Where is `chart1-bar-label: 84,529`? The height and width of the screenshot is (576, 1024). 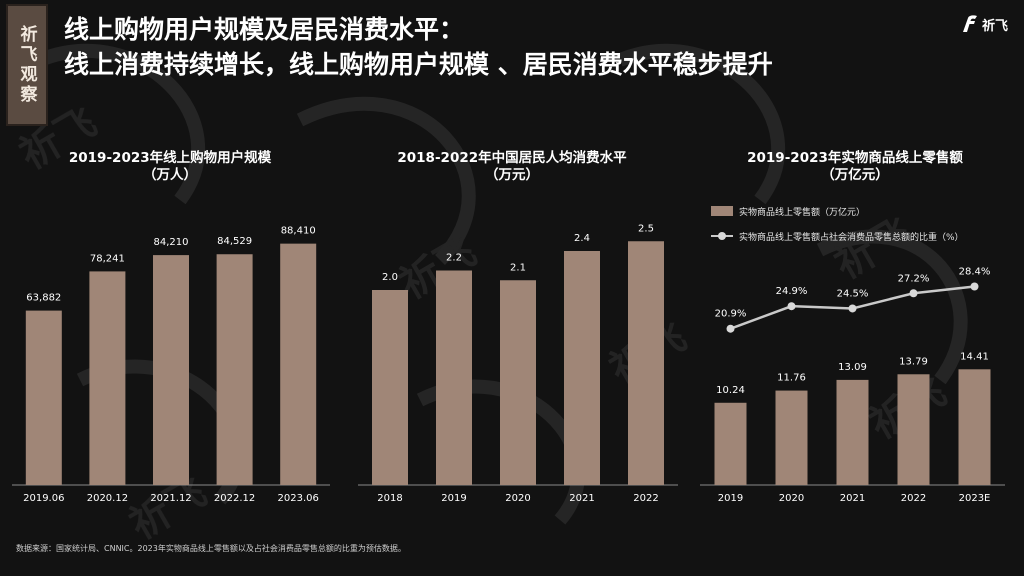
chart1-bar-label: 84,529 is located at coordinates (234, 241).